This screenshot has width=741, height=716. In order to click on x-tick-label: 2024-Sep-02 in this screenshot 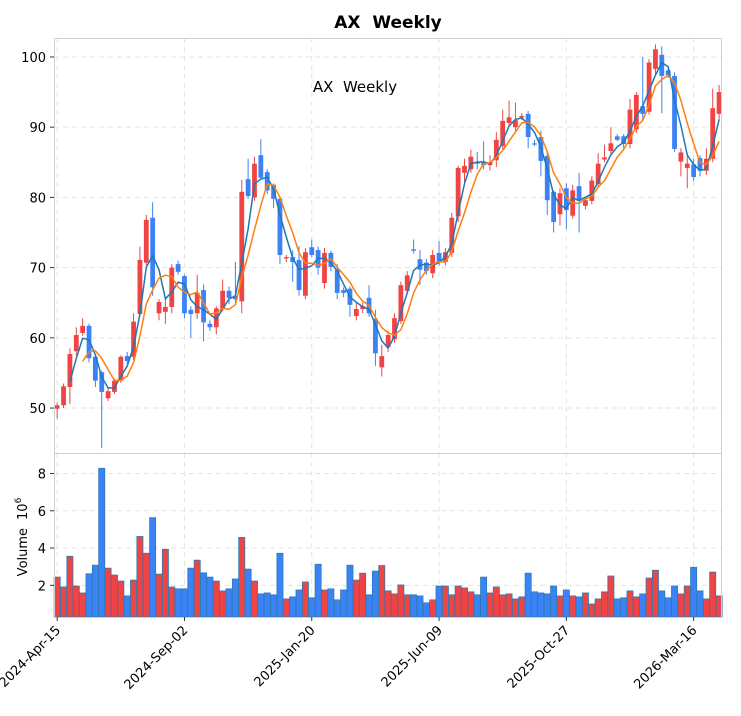, I will do `click(157, 658)`.